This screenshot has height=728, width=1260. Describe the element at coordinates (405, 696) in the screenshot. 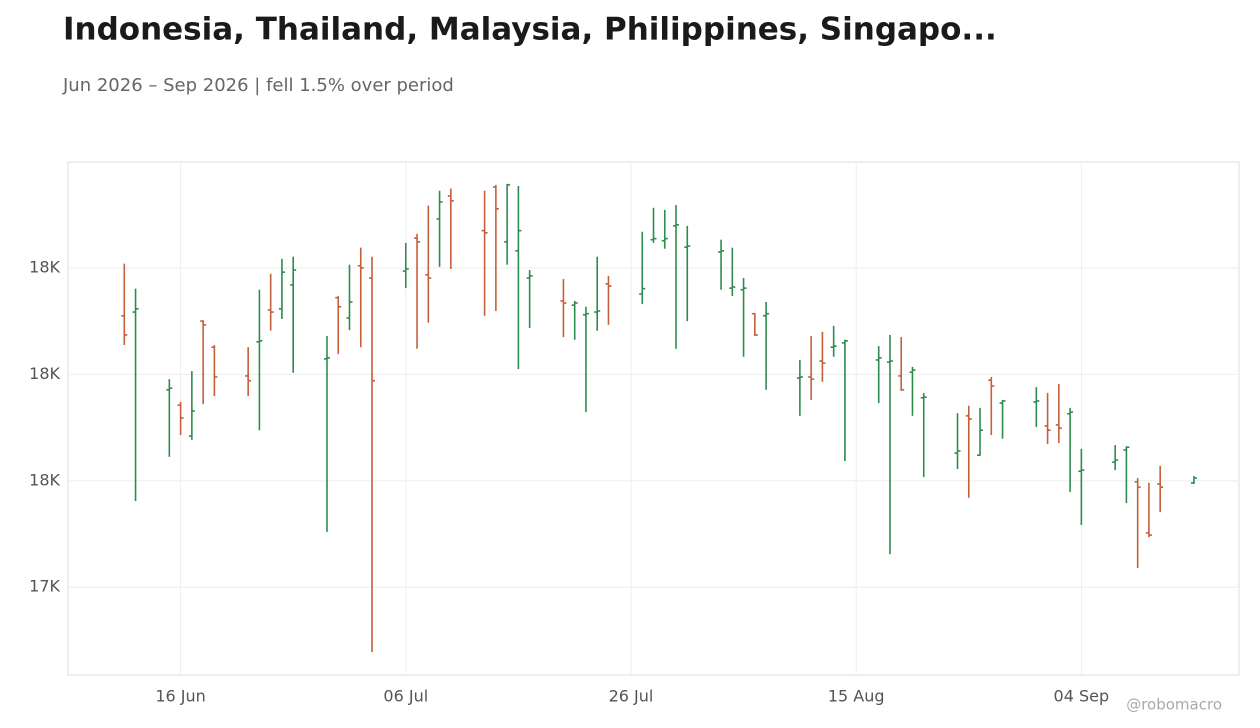

I see `x-tick-label: 06 Jul` at that location.